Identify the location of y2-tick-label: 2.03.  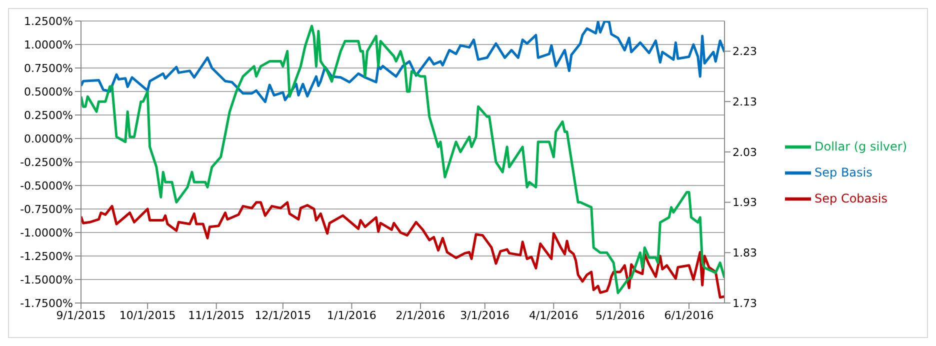
(745, 152).